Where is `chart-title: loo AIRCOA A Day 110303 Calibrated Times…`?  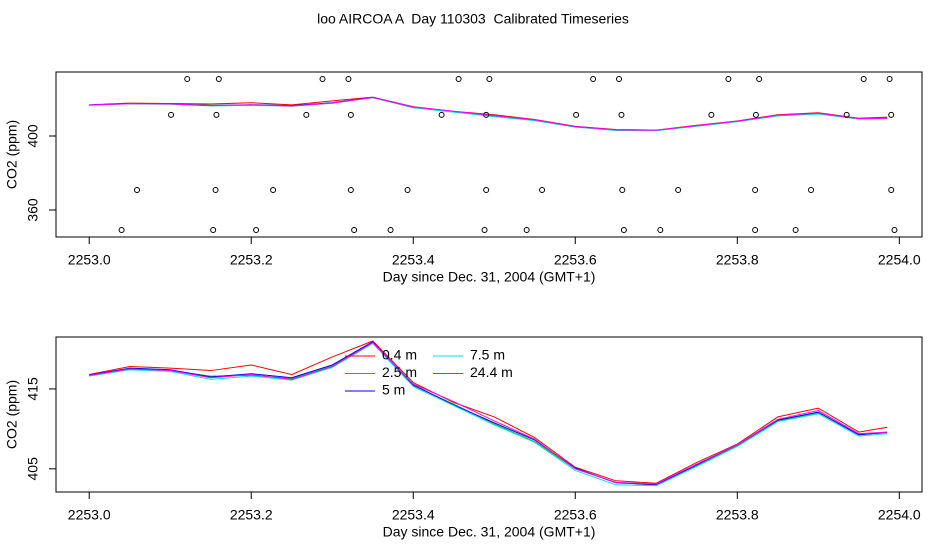
chart-title: loo AIRCOA A Day 110303 Calibrated Times… is located at coordinates (473, 19).